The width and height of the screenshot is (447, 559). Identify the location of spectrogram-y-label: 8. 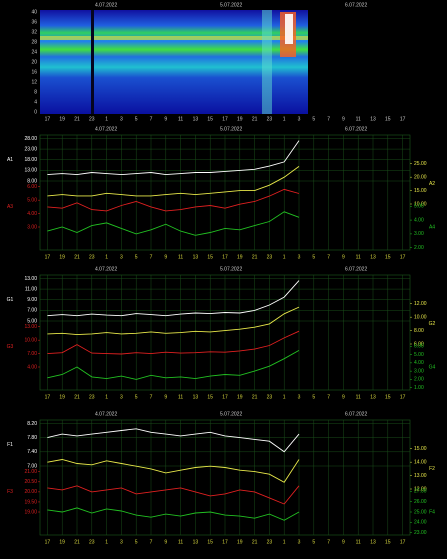
(35, 92).